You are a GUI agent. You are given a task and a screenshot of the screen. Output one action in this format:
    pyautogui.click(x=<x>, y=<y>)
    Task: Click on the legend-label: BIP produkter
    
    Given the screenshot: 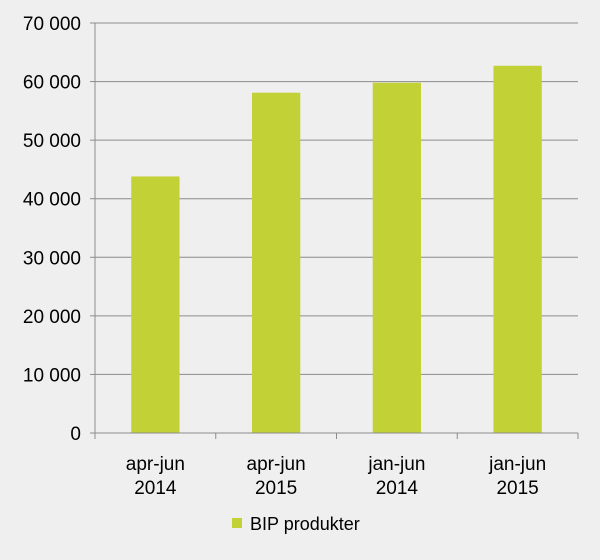 What is the action you would take?
    pyautogui.click(x=305, y=524)
    